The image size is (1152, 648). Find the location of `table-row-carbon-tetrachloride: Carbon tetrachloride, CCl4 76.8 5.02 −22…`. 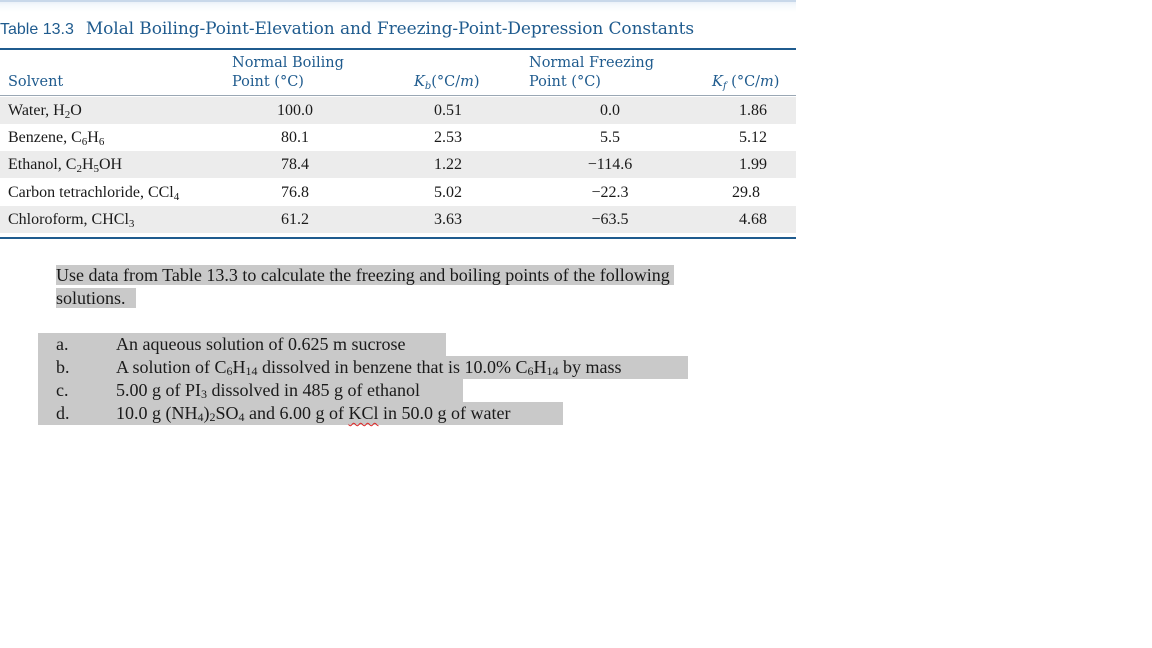

table-row-carbon-tetrachloride: Carbon tetrachloride, CCl4 76.8 5.02 −22… is located at coordinates (398, 192).